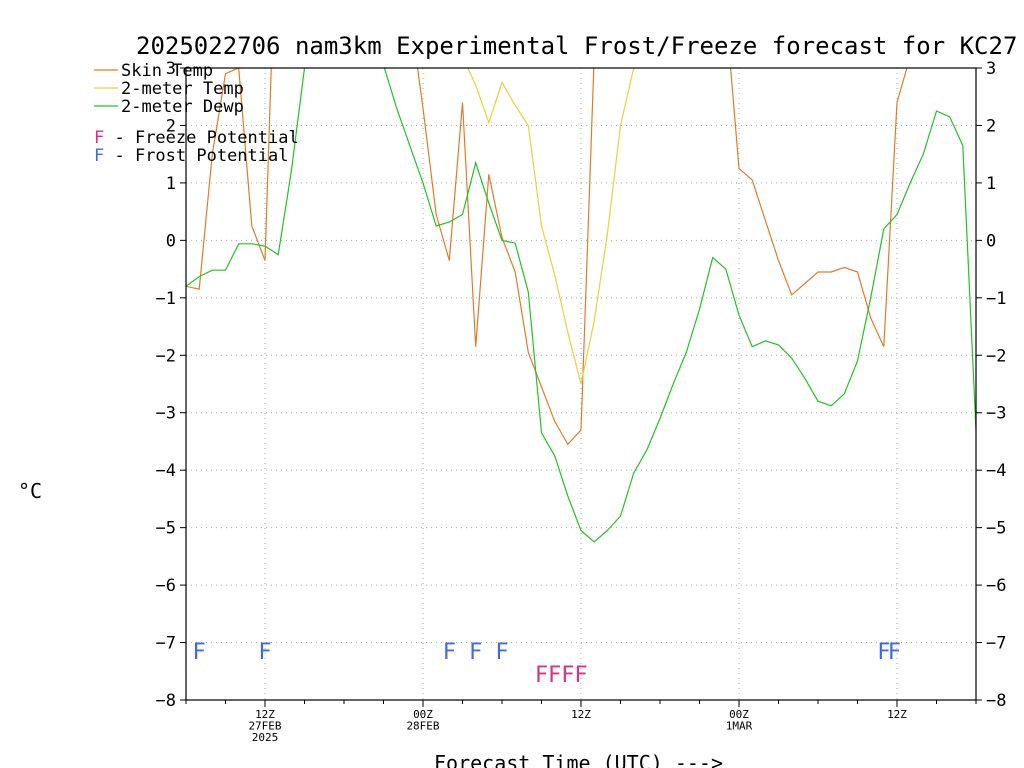  Describe the element at coordinates (996, 586) in the screenshot. I see `y-tick-label-right: −6` at that location.